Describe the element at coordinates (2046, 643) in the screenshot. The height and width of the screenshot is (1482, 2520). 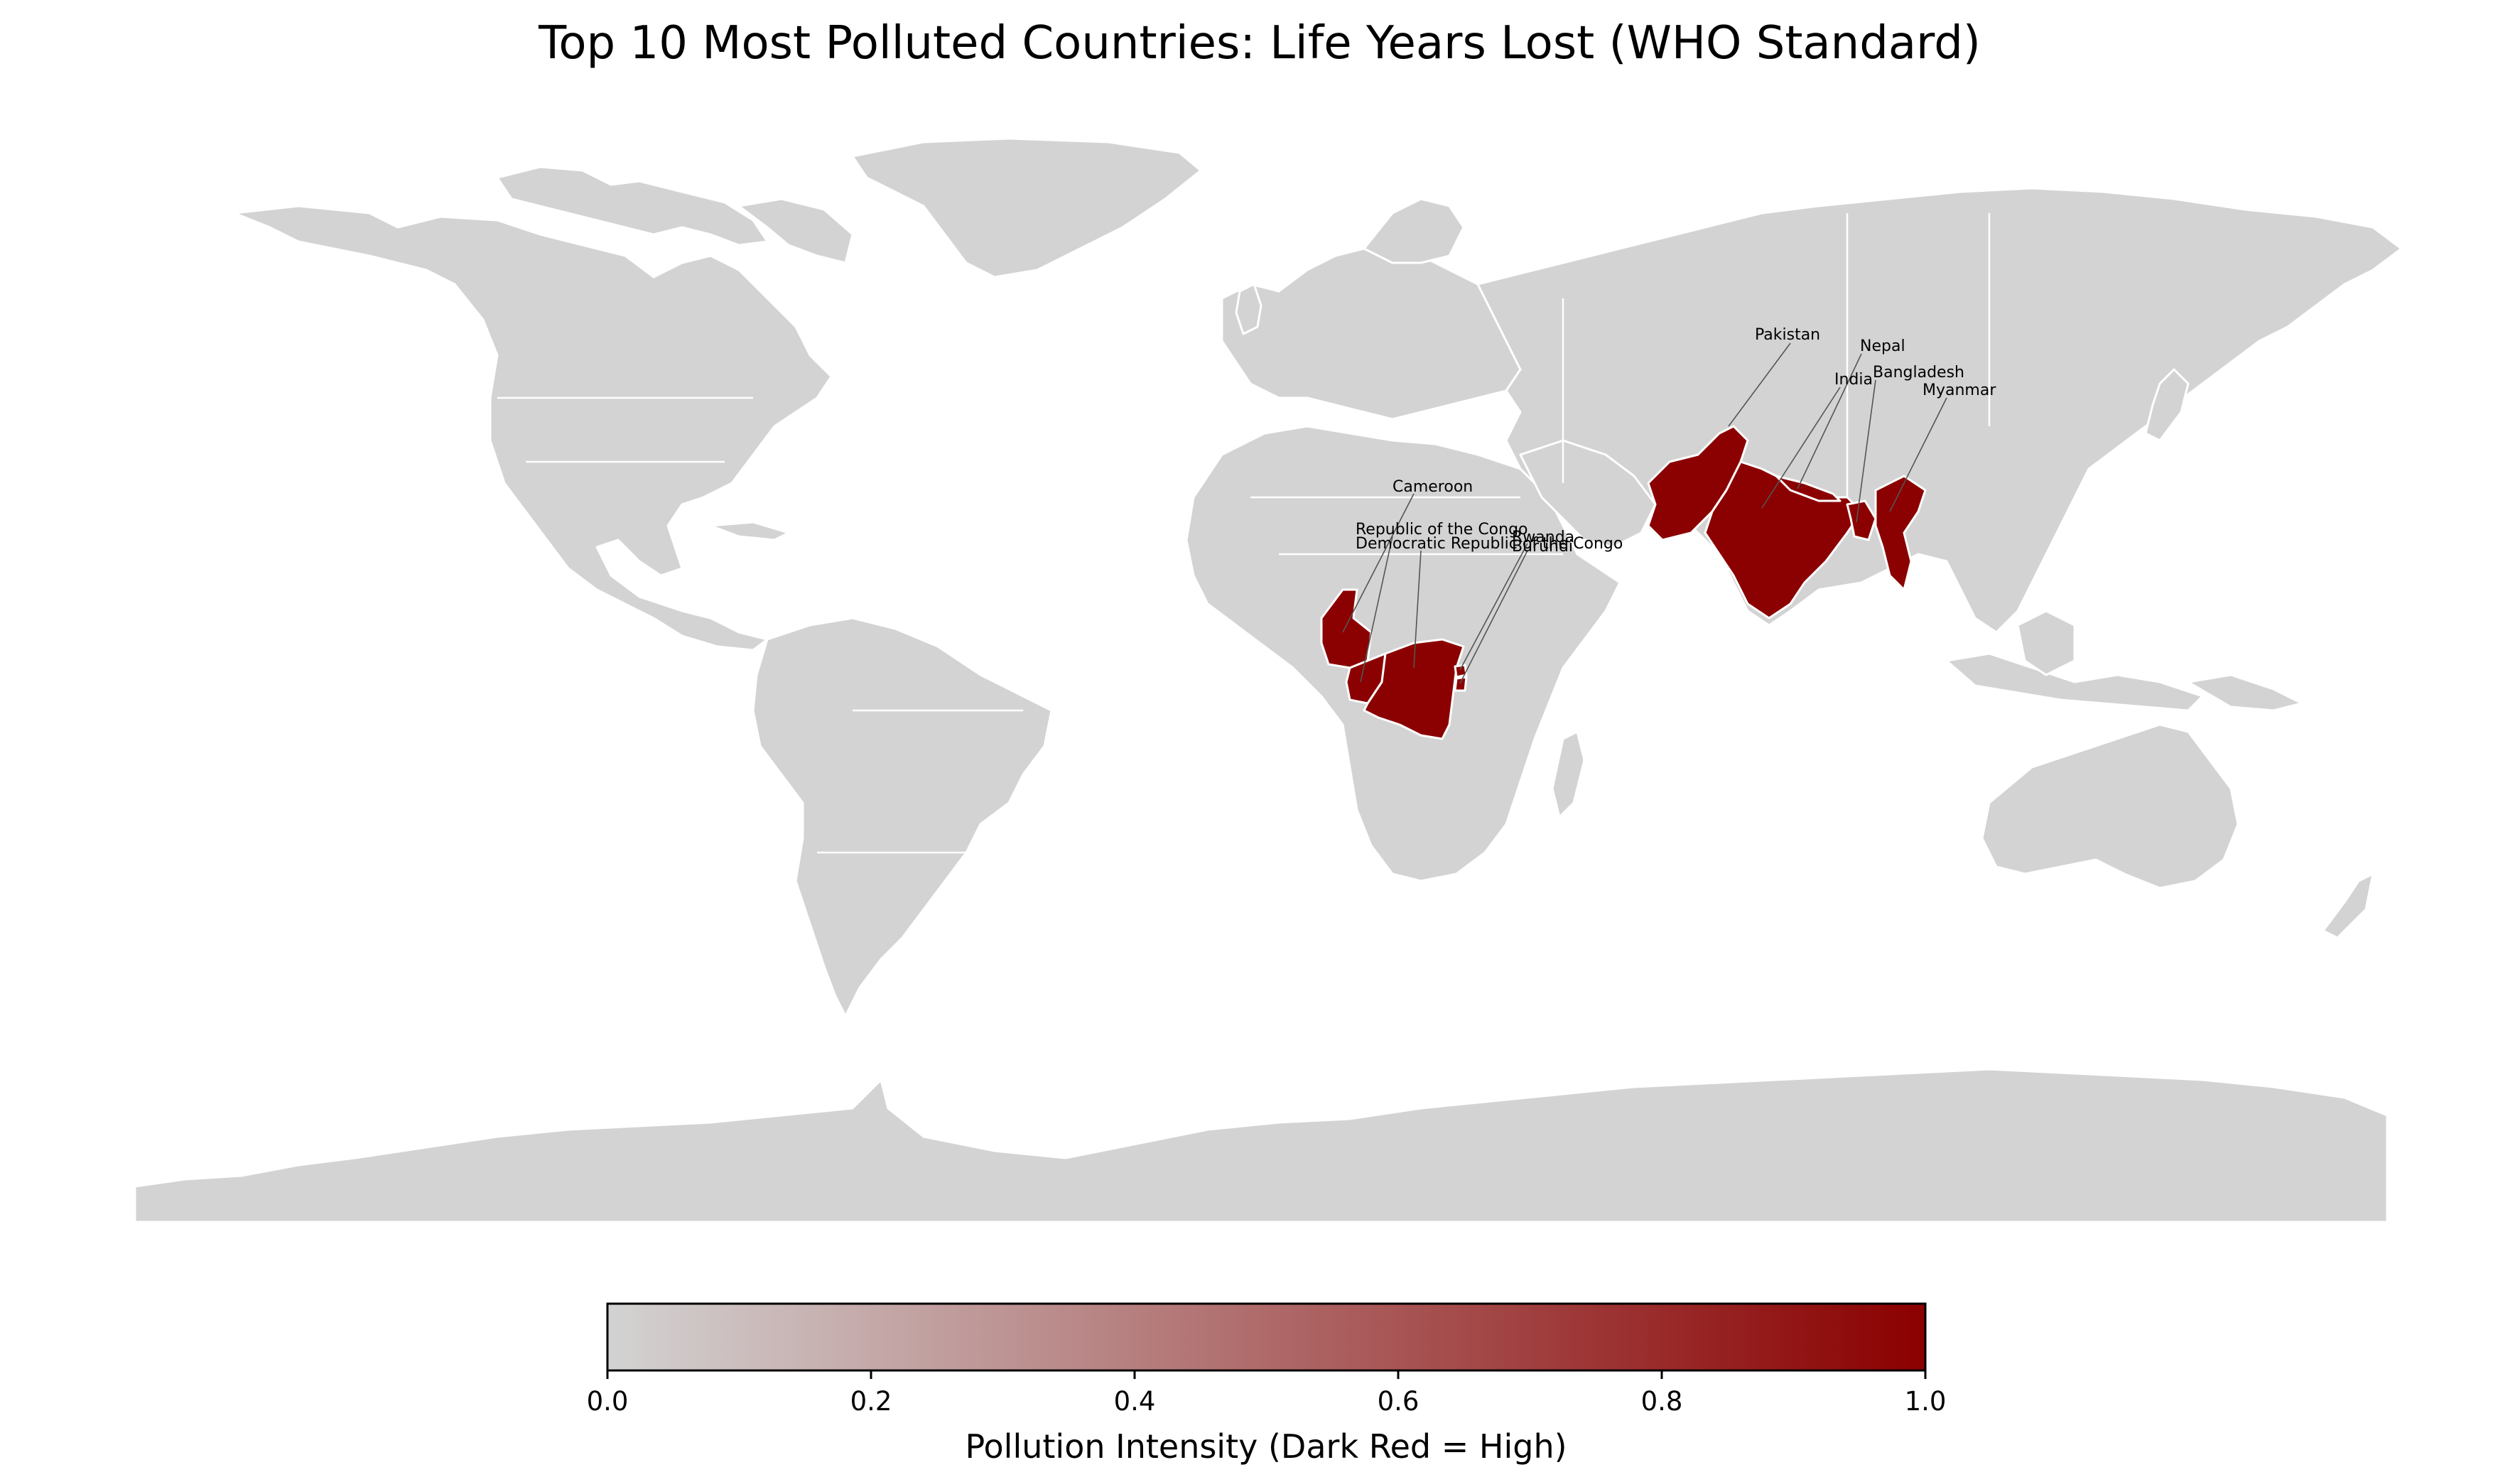
I see `borneo` at that location.